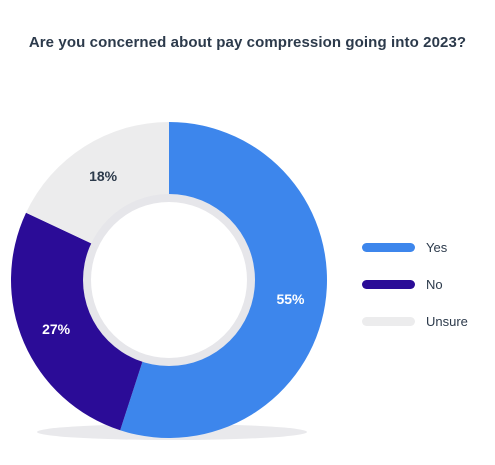 This screenshot has width=495, height=465. I want to click on data-label-yes: 55%, so click(290, 299).